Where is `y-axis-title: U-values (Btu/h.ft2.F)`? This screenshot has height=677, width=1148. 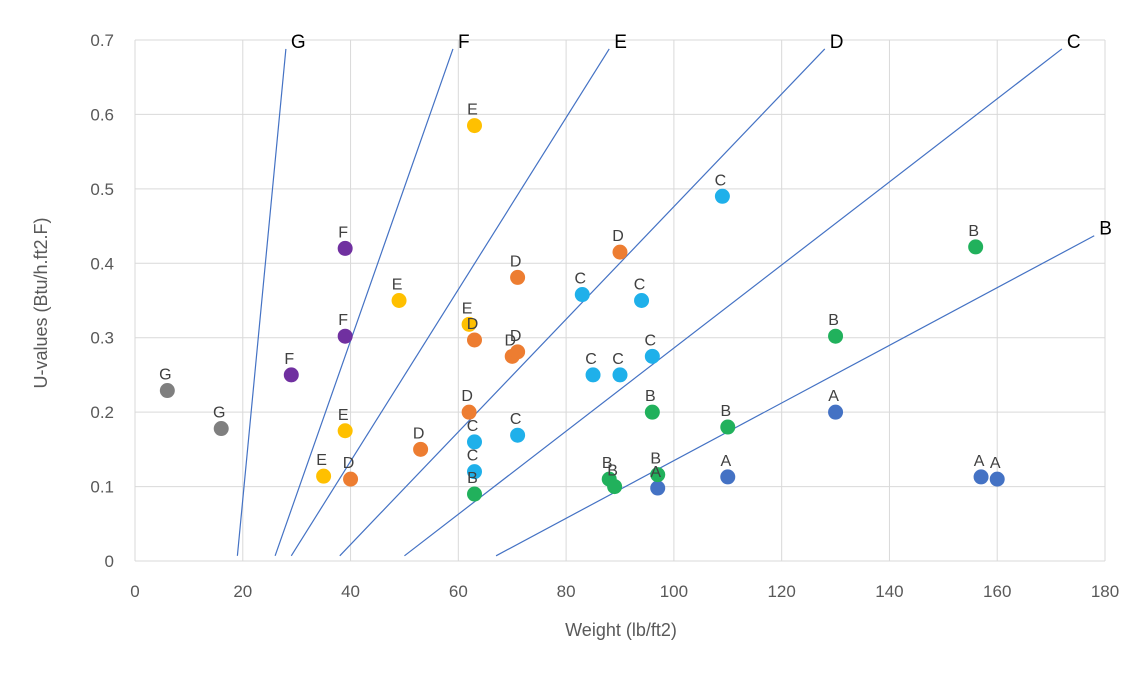
y-axis-title: U-values (Btu/h.ft2.F) is located at coordinates (41, 302).